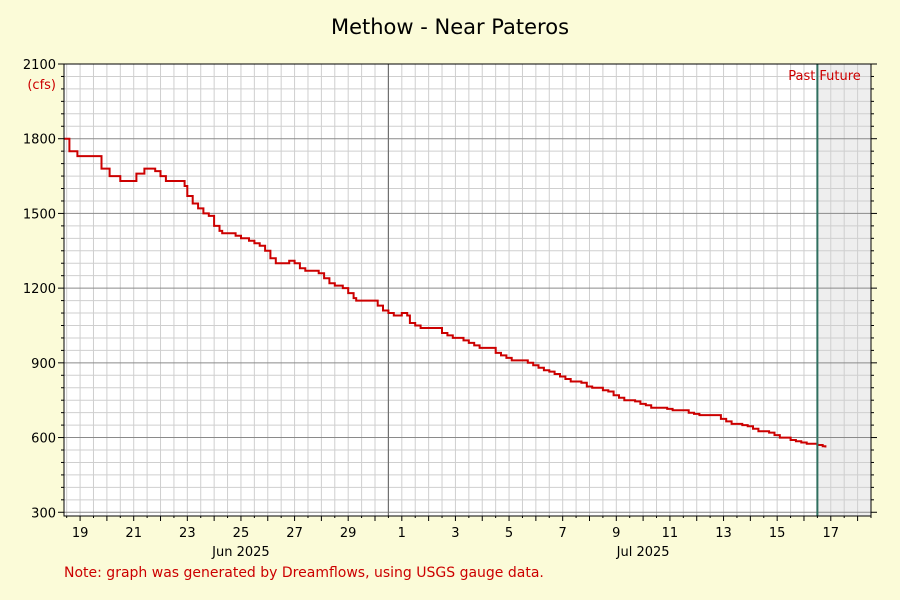  What do you see at coordinates (39, 140) in the screenshot?
I see `y-tick-label: 1800` at bounding box center [39, 140].